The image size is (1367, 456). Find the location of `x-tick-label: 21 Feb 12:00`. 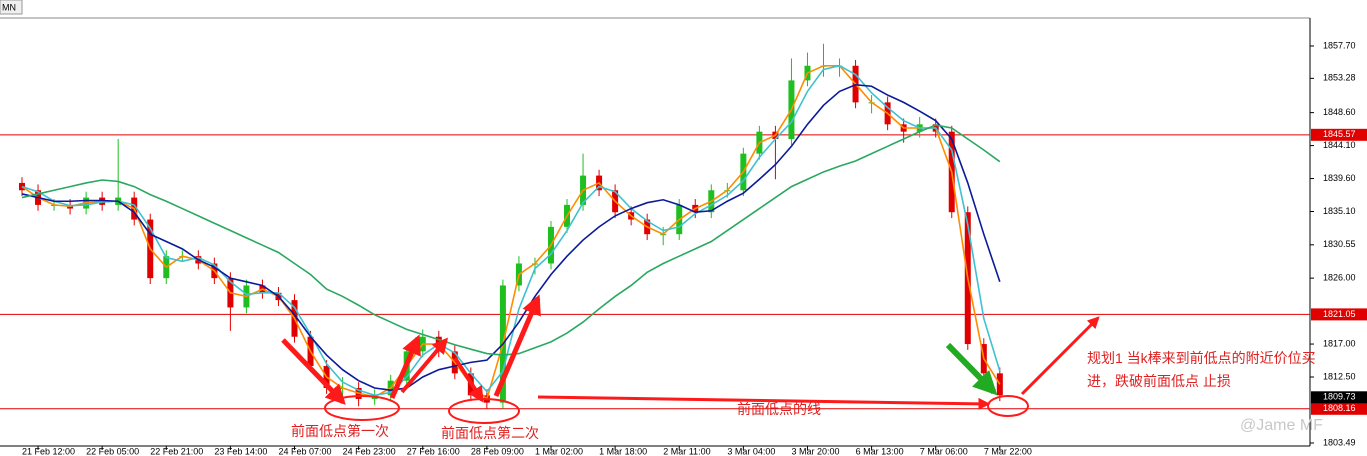

x-tick-label: 21 Feb 12:00 is located at coordinates (48, 451).